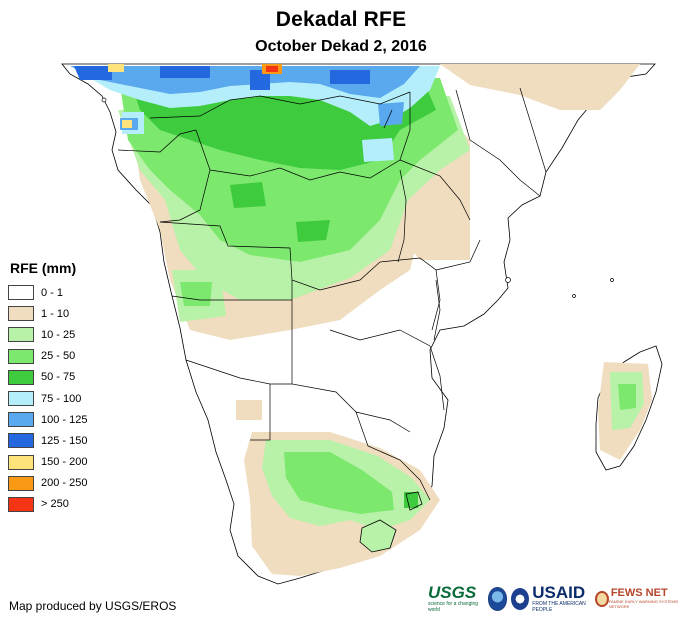 Image resolution: width=682 pixels, height=624 pixels. I want to click on usgs-logo: USGS science for a changing world, so click(454, 598).